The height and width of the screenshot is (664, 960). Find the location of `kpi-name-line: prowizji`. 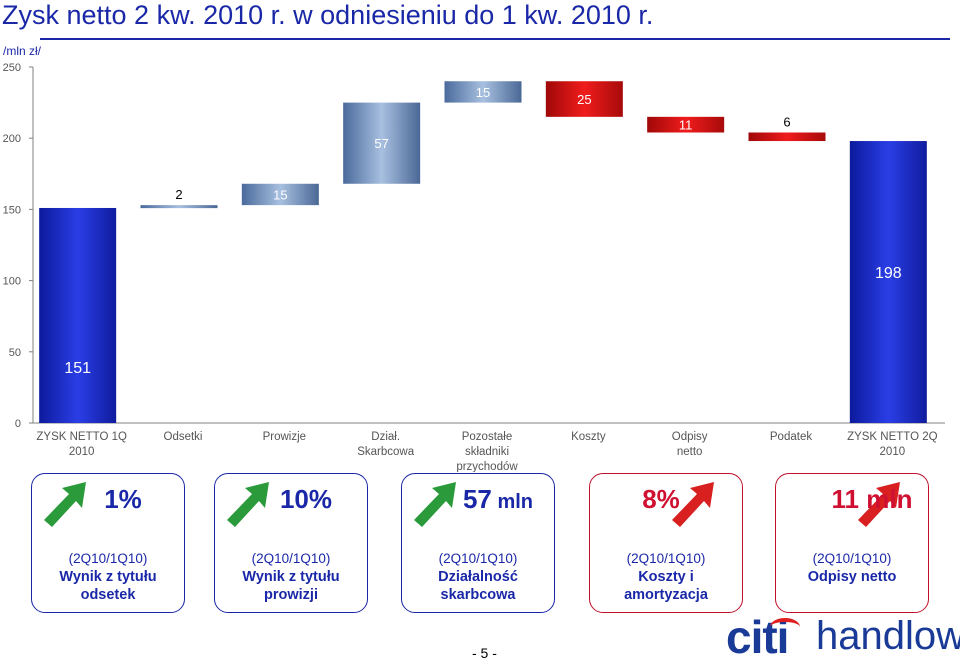

kpi-name-line: prowizji is located at coordinates (291, 595).